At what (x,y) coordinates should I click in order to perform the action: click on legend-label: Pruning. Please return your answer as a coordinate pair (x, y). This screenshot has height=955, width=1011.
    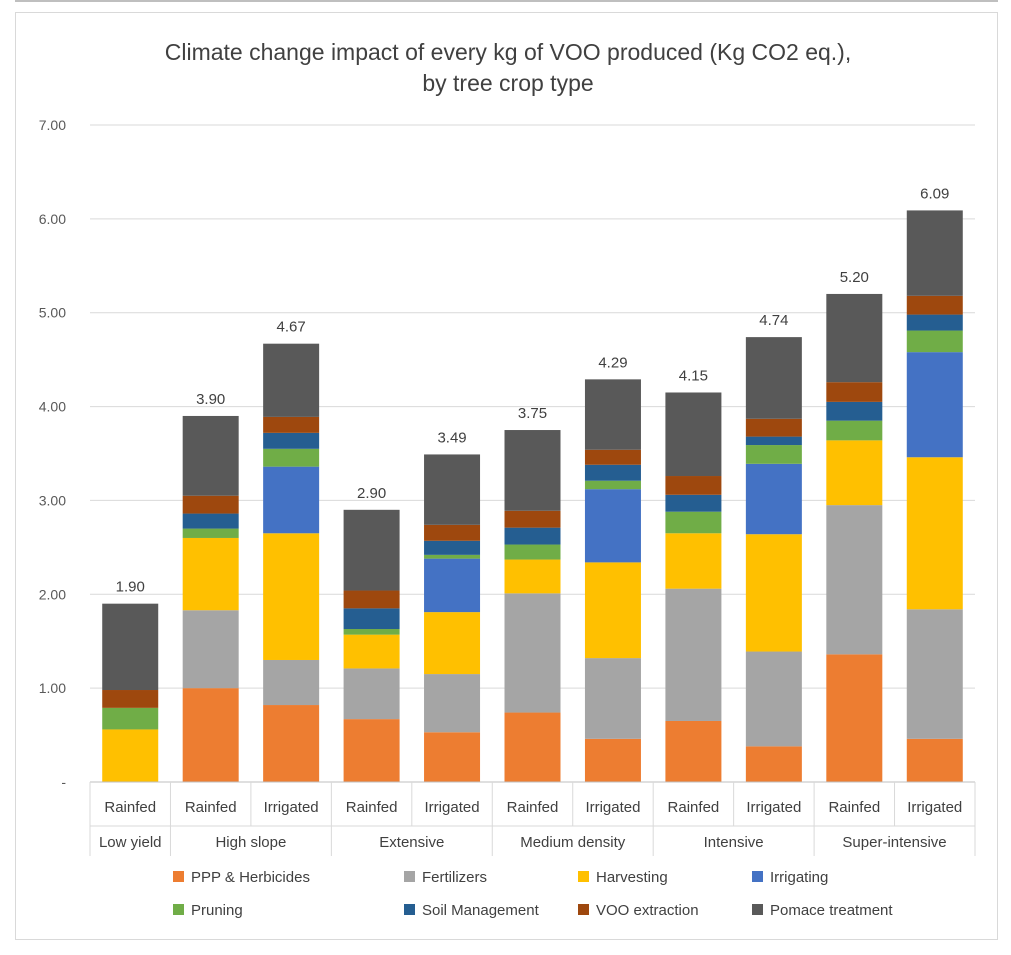
    Looking at the image, I should click on (217, 910).